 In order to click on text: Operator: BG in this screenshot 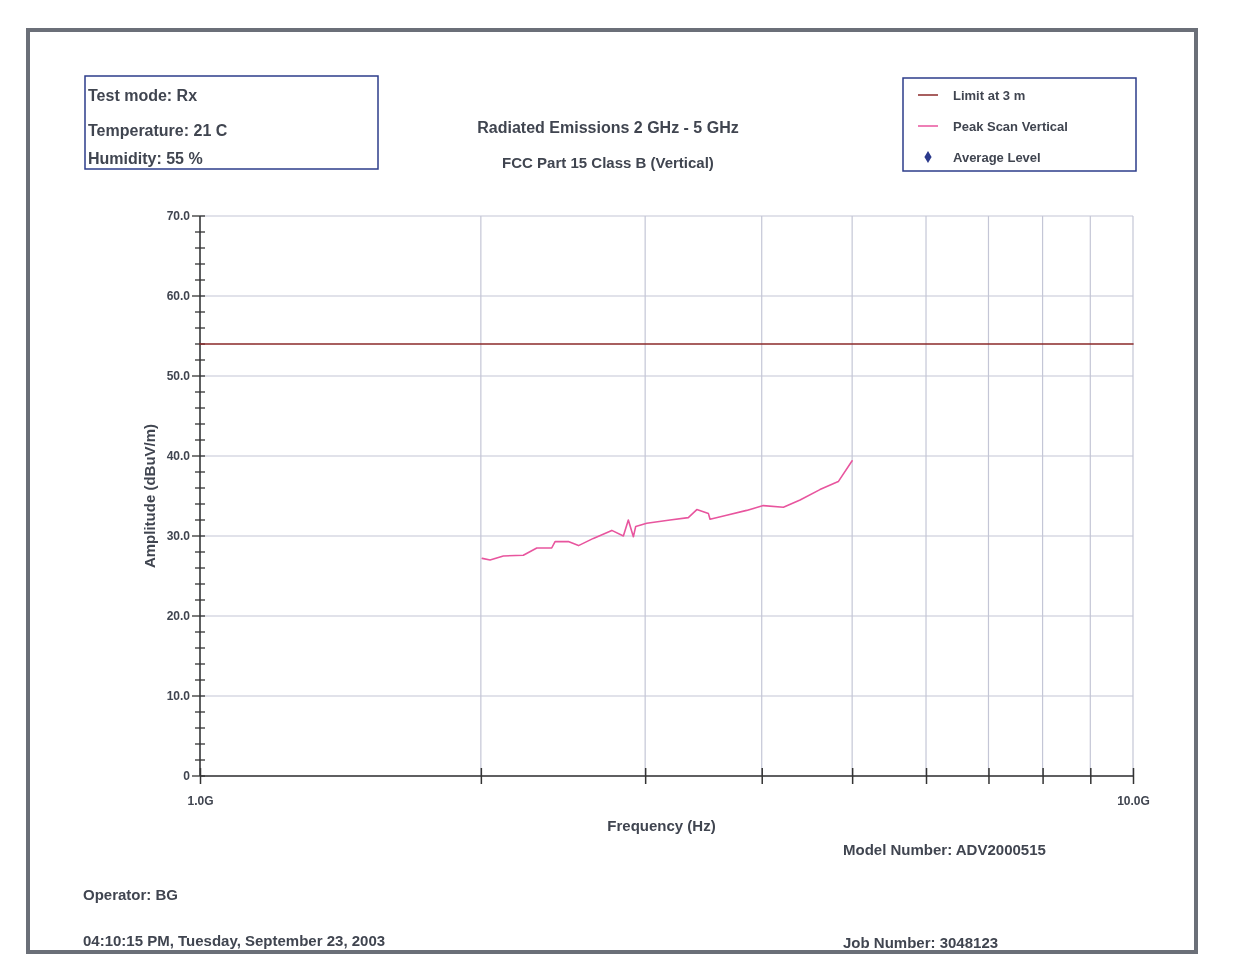, I will do `click(131, 894)`.